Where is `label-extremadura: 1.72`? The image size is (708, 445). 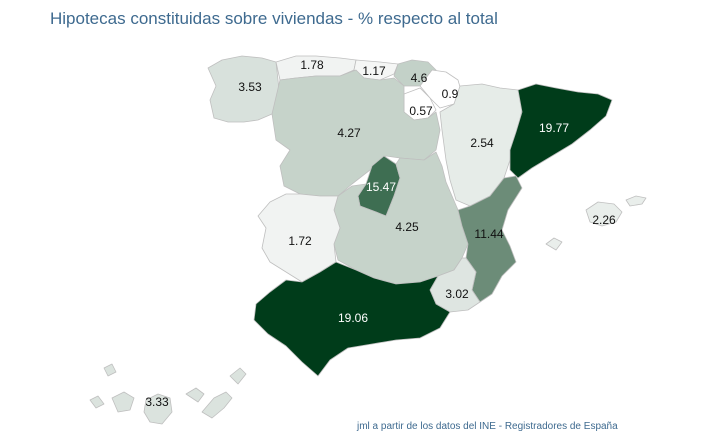
label-extremadura: 1.72 is located at coordinates (300, 241).